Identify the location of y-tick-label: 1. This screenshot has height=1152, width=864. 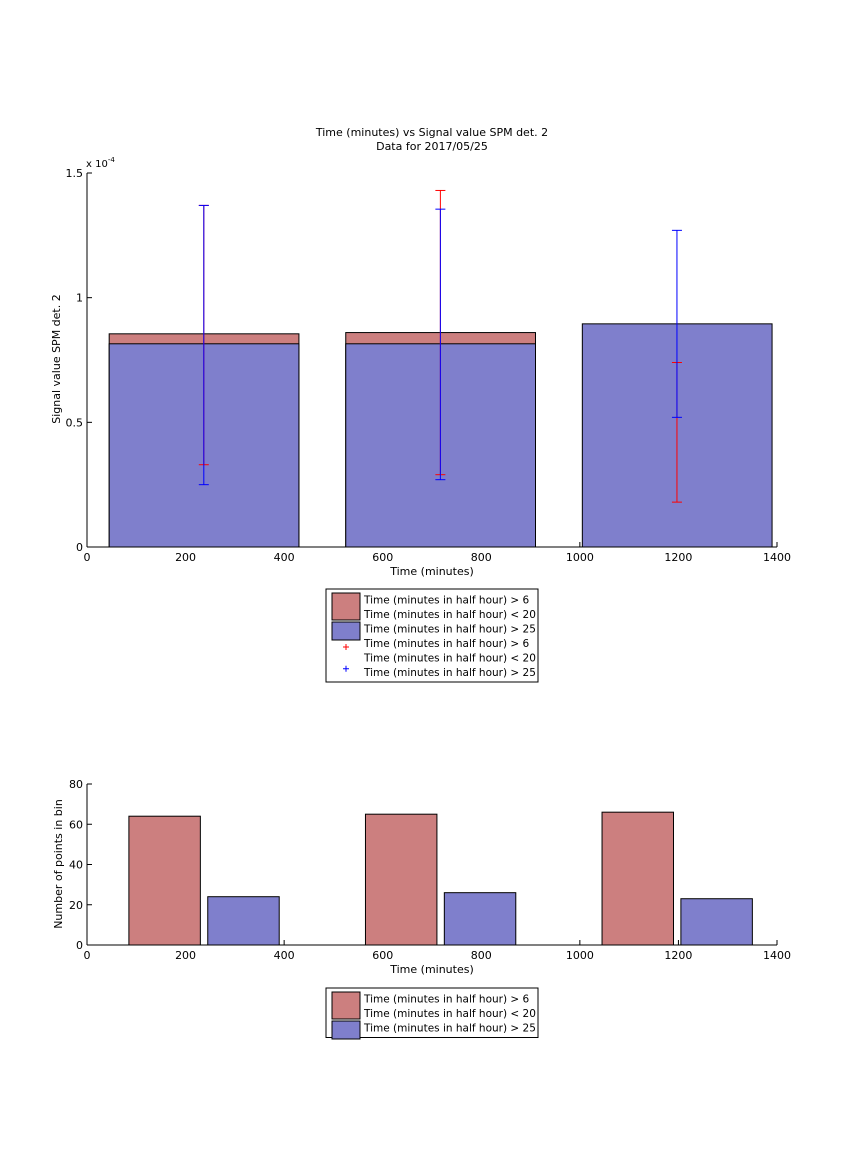
(79, 298).